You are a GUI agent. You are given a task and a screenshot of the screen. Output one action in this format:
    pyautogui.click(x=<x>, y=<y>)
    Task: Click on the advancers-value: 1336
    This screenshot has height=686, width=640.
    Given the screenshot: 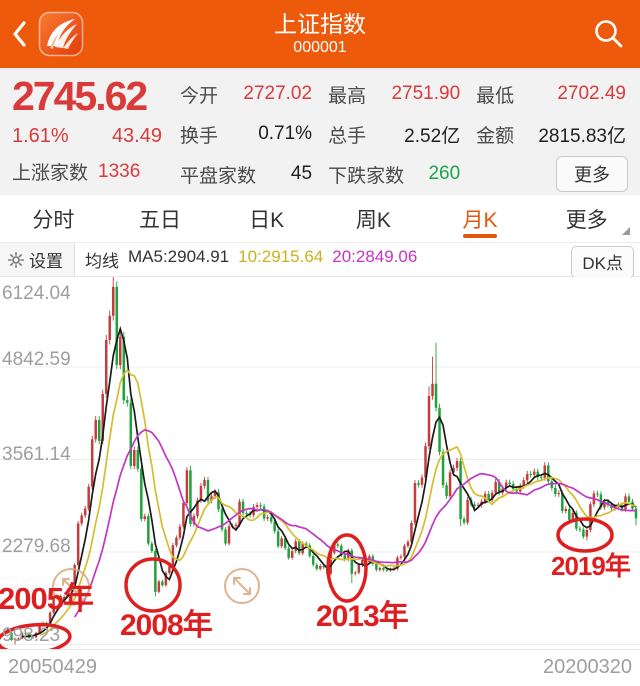 What is the action you would take?
    pyautogui.click(x=119, y=171)
    